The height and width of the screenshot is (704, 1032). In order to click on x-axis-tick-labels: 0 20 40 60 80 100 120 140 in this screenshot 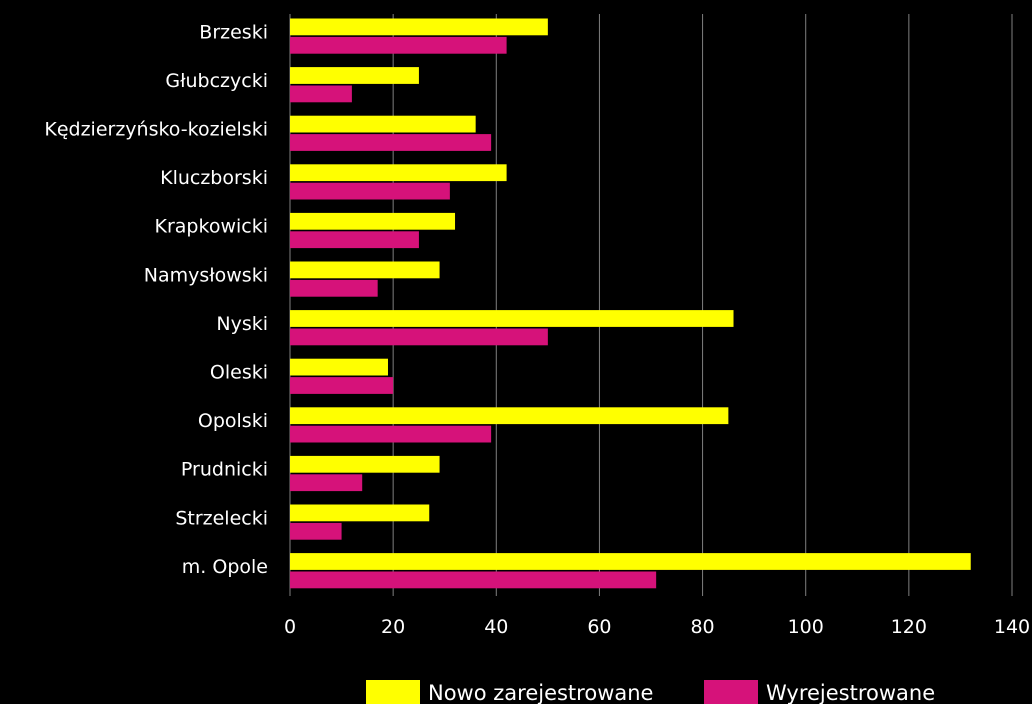, I will do `click(657, 627)`.